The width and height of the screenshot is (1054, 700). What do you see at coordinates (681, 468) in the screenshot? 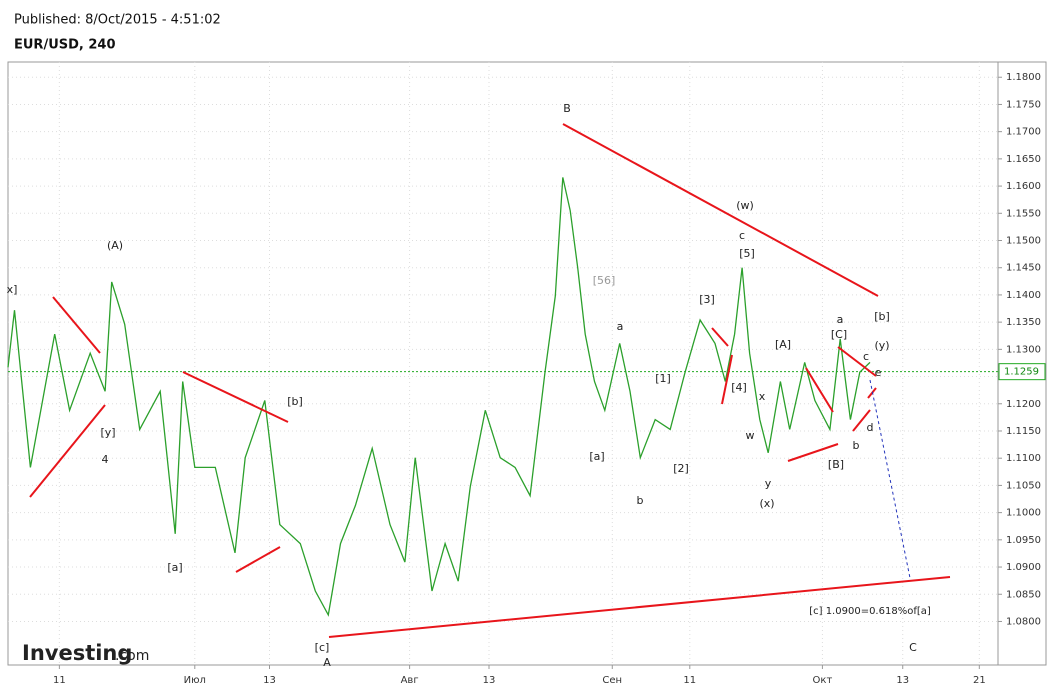
I see `wave-label: [2]` at bounding box center [681, 468].